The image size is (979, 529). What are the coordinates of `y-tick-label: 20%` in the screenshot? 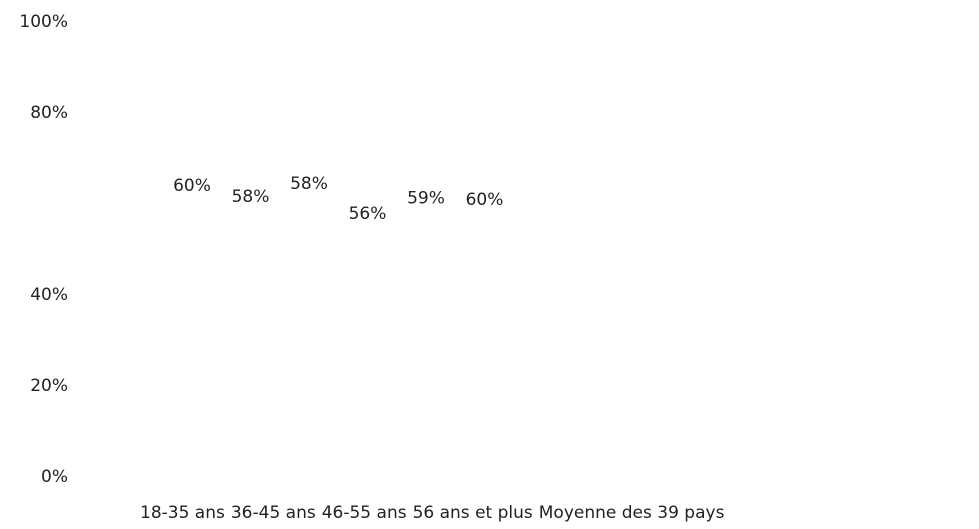 It's located at (49, 386).